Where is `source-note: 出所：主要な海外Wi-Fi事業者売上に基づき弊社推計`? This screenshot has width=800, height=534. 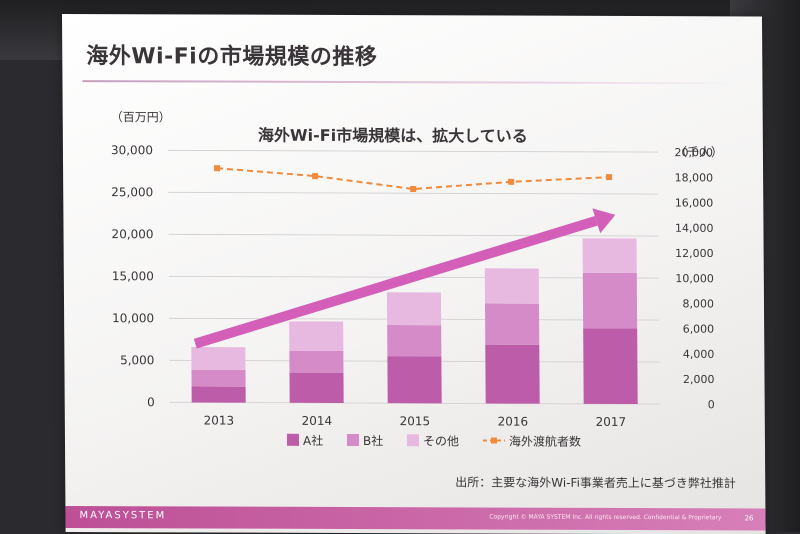 source-note: 出所：主要な海外Wi-Fi事業者売上に基づき弊社推計 is located at coordinates (595, 482).